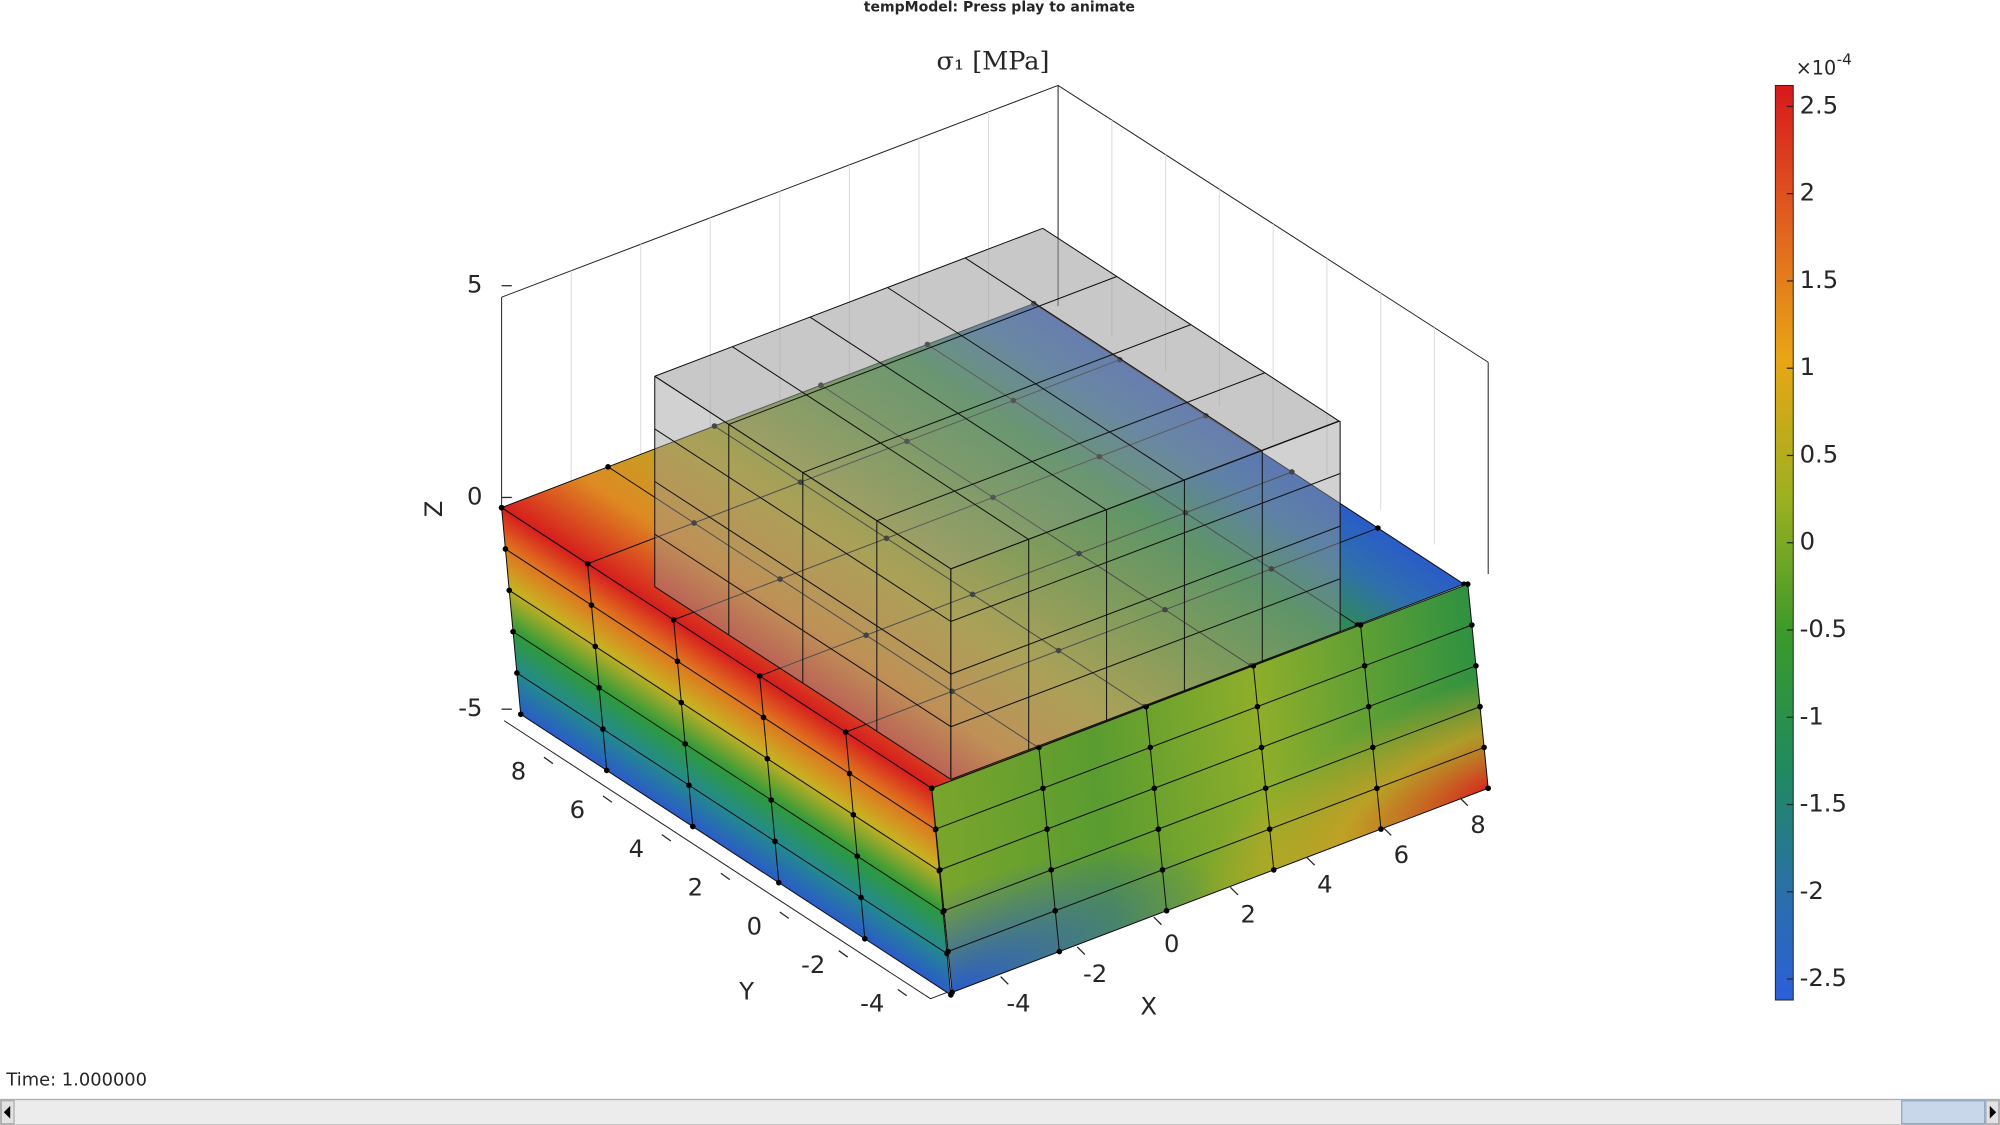  I want to click on y-axis-label: Y, so click(746, 990).